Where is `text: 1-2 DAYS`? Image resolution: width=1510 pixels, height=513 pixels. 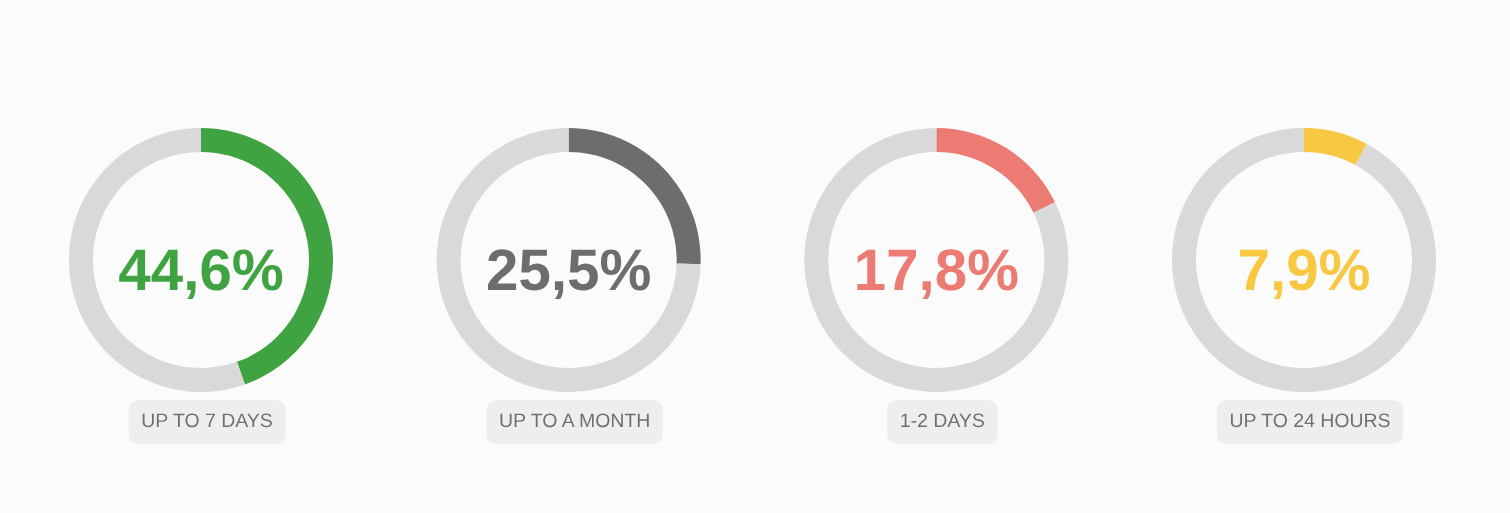
text: 1-2 DAYS is located at coordinates (942, 420).